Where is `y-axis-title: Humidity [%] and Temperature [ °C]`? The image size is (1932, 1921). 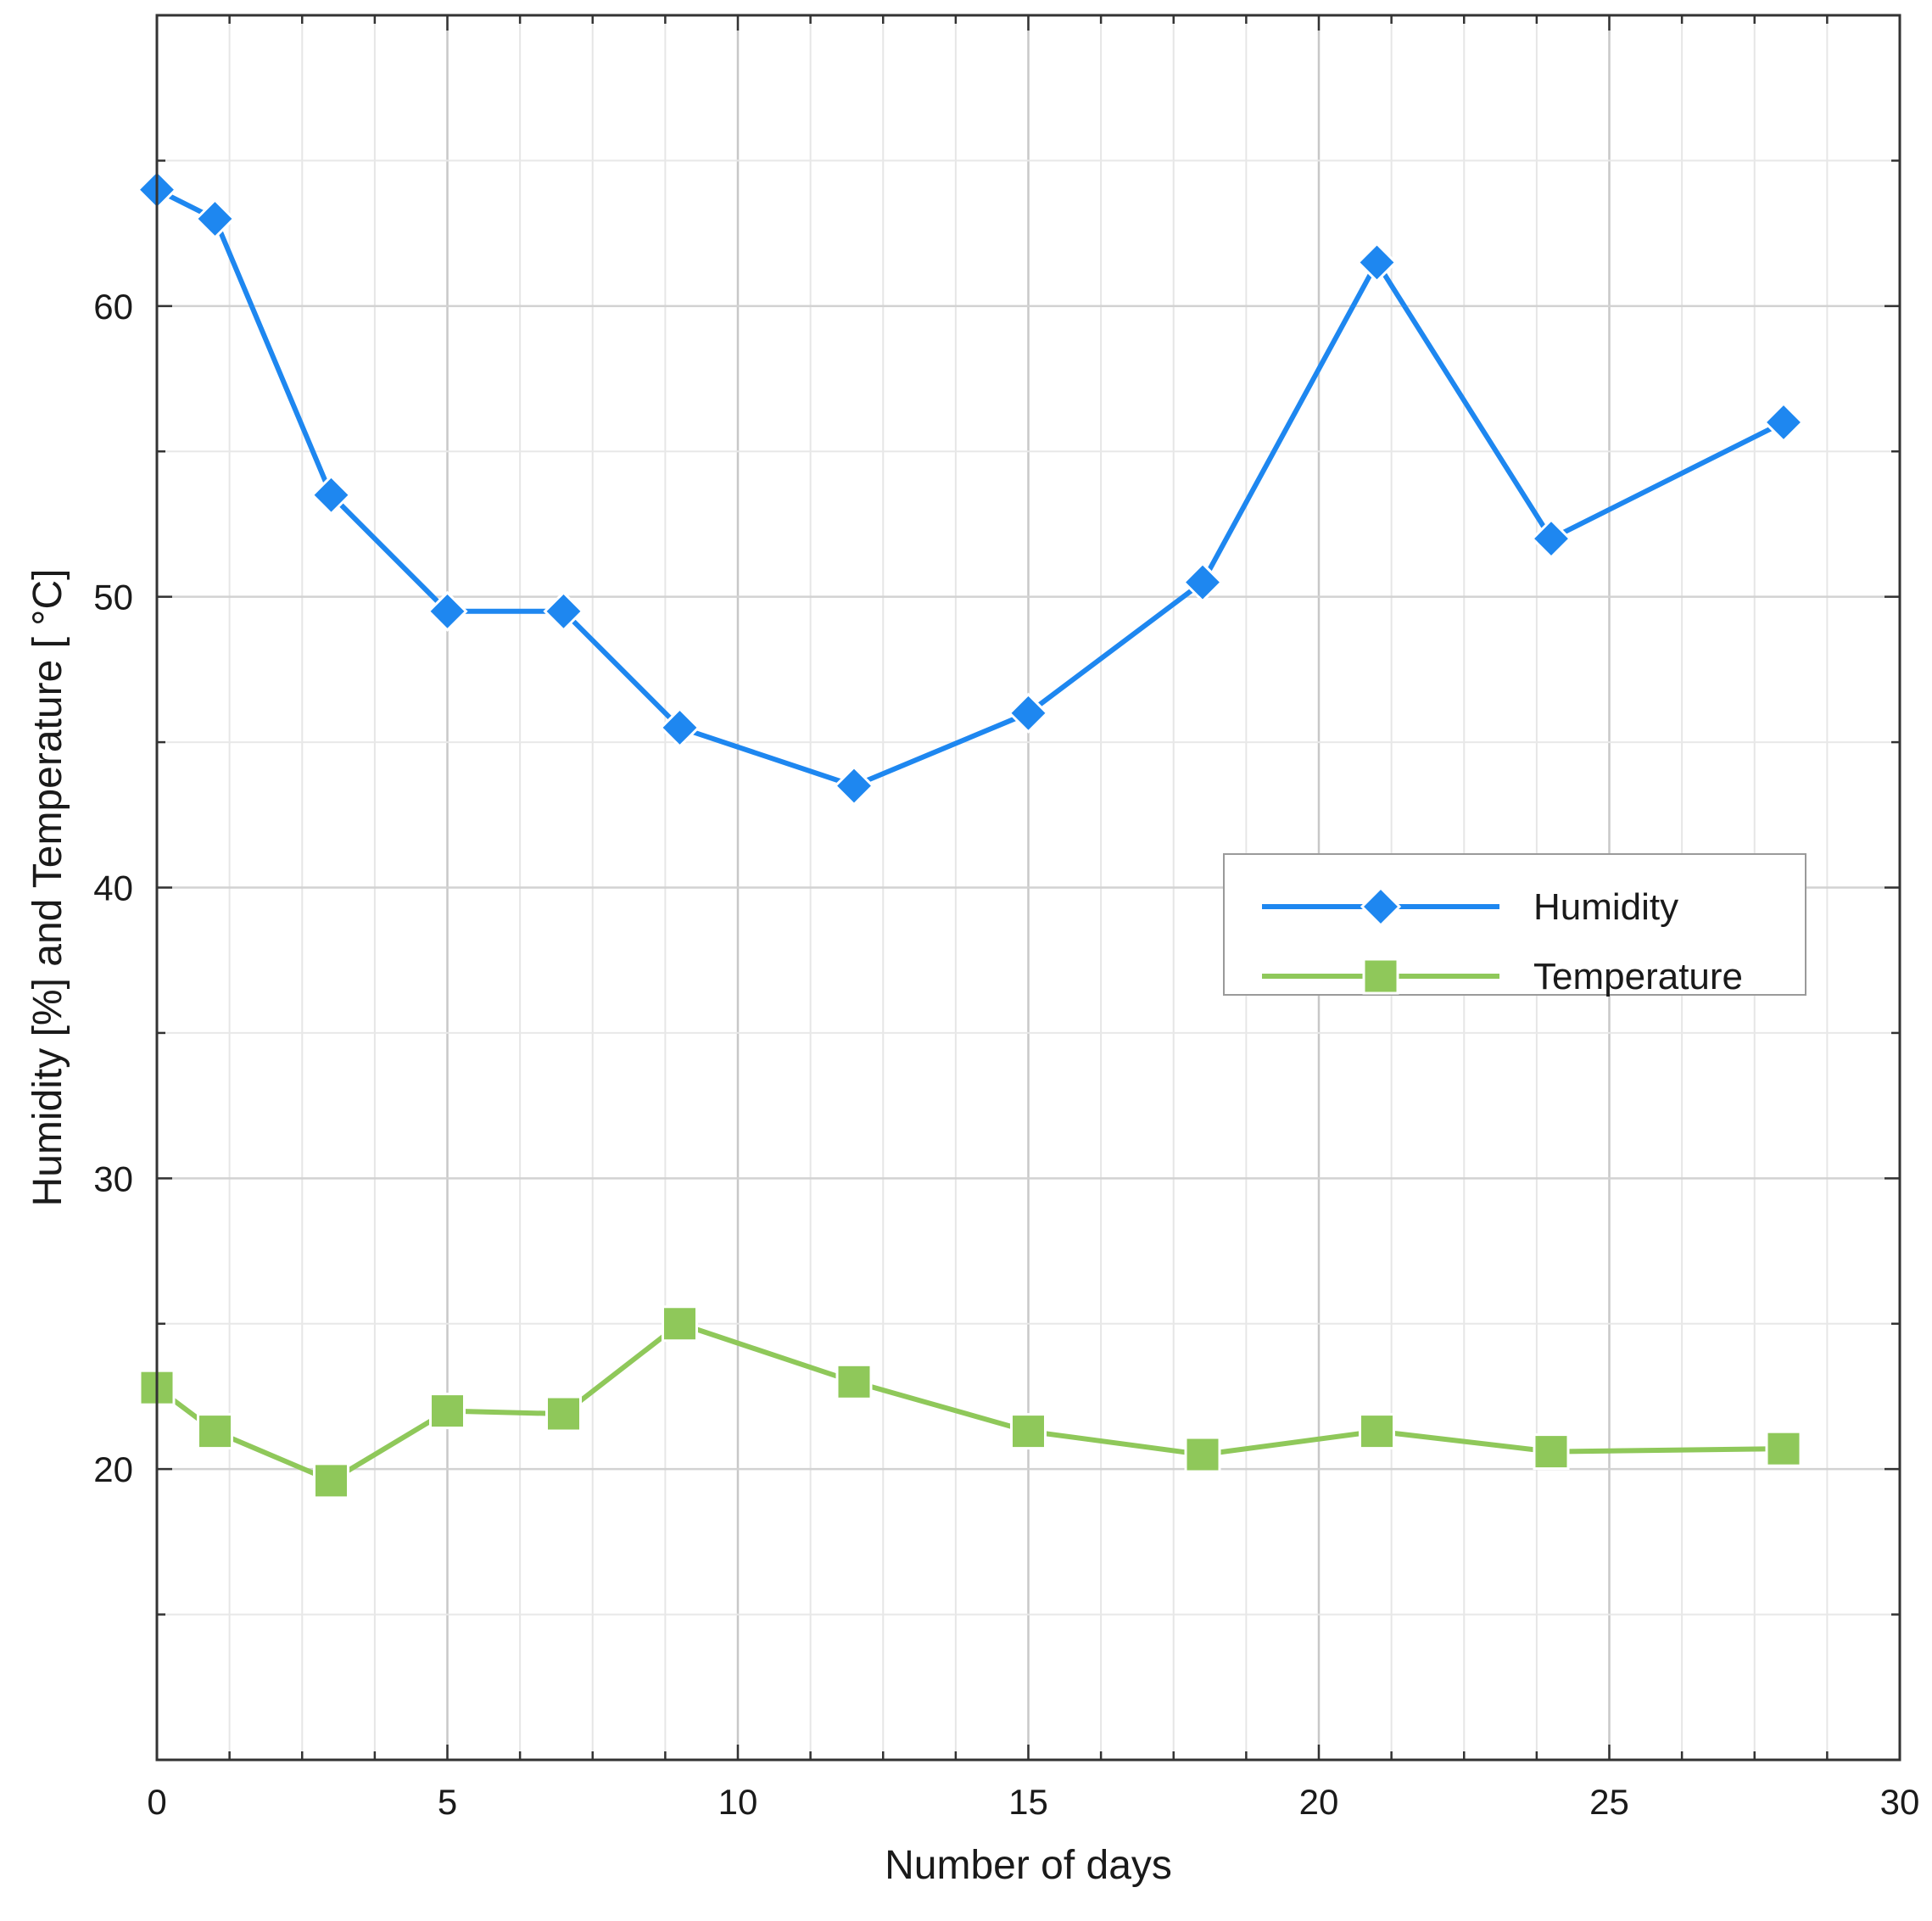 y-axis-title: Humidity [%] and Temperature [ °C] is located at coordinates (48, 888).